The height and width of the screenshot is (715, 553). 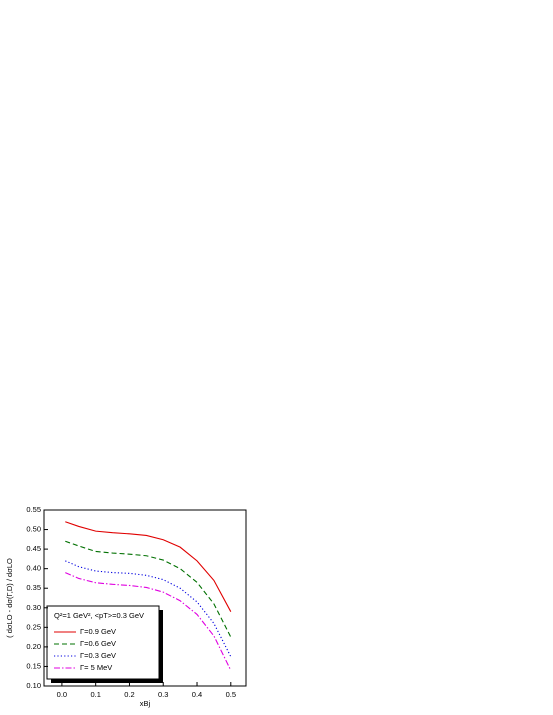 I want to click on x-tick-label: 0.2, so click(x=129, y=694).